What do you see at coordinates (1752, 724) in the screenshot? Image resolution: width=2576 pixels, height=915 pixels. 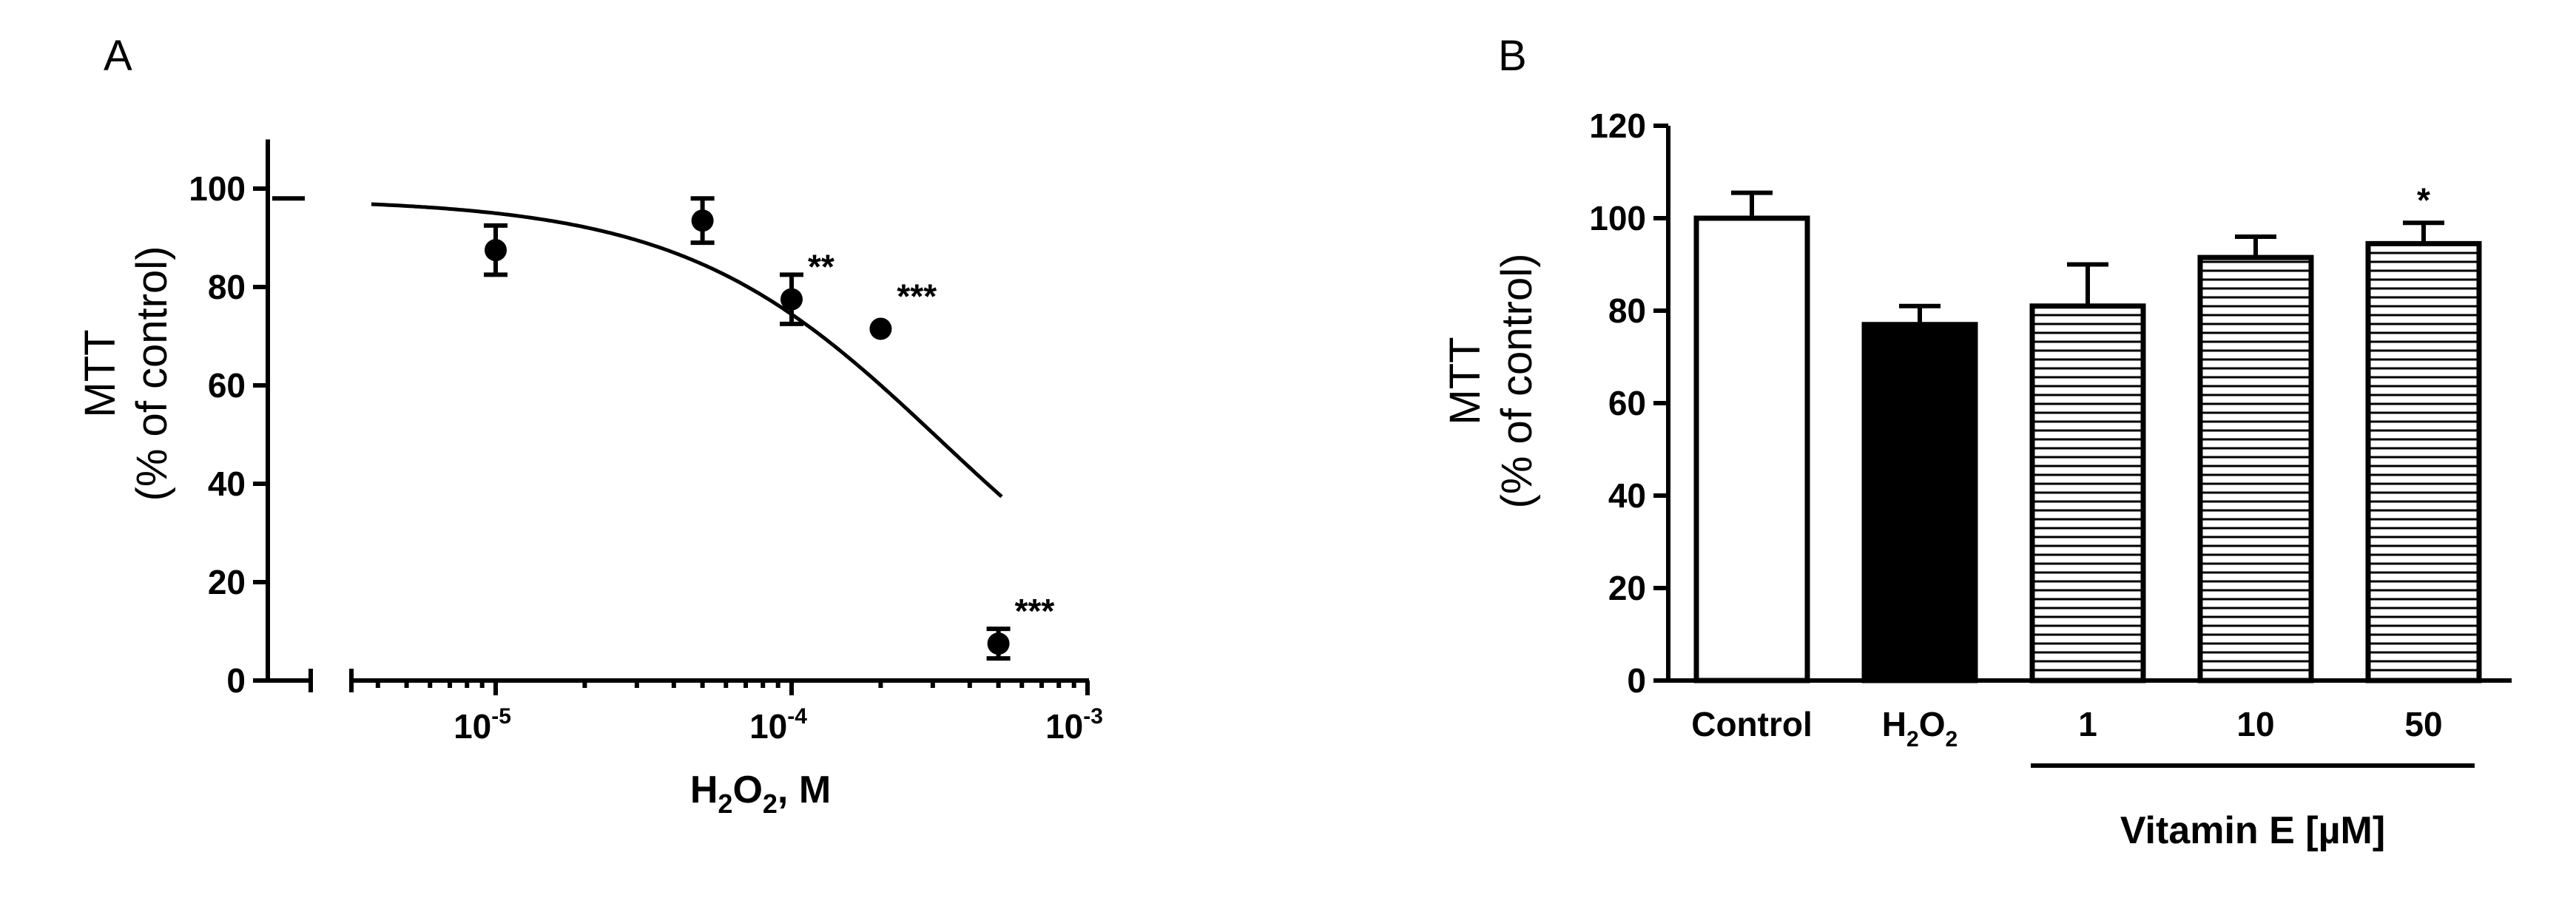 I see `category-label: Control` at bounding box center [1752, 724].